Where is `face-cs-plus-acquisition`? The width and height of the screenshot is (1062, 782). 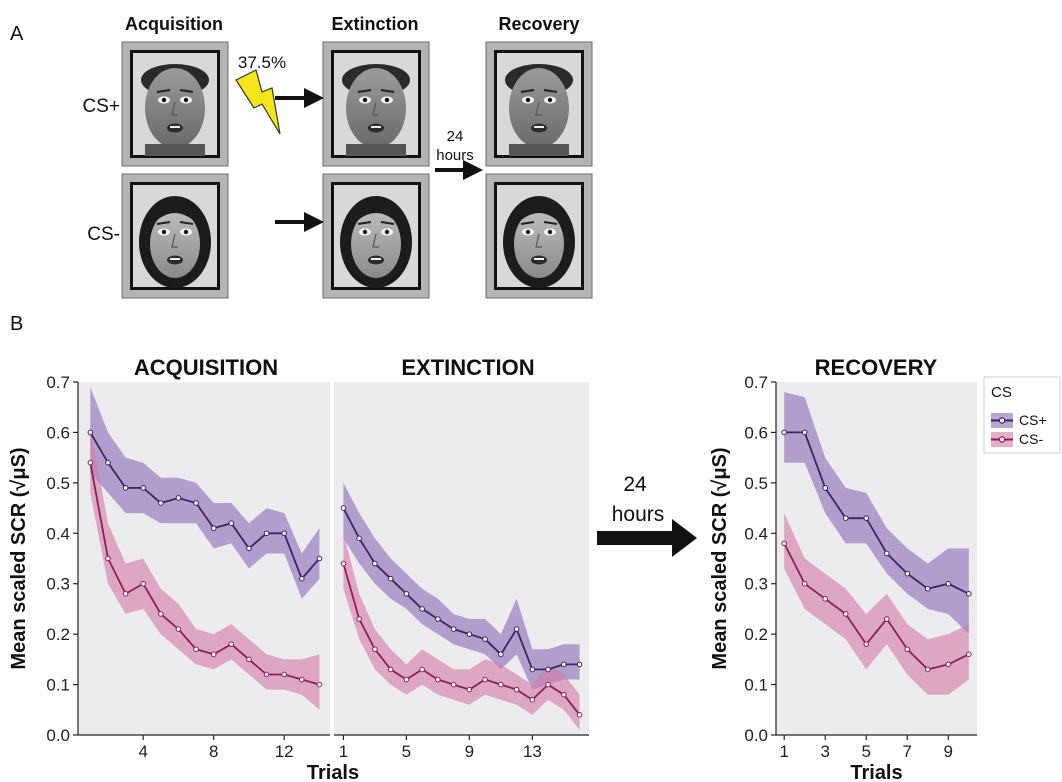
face-cs-plus-acquisition is located at coordinates (175, 104).